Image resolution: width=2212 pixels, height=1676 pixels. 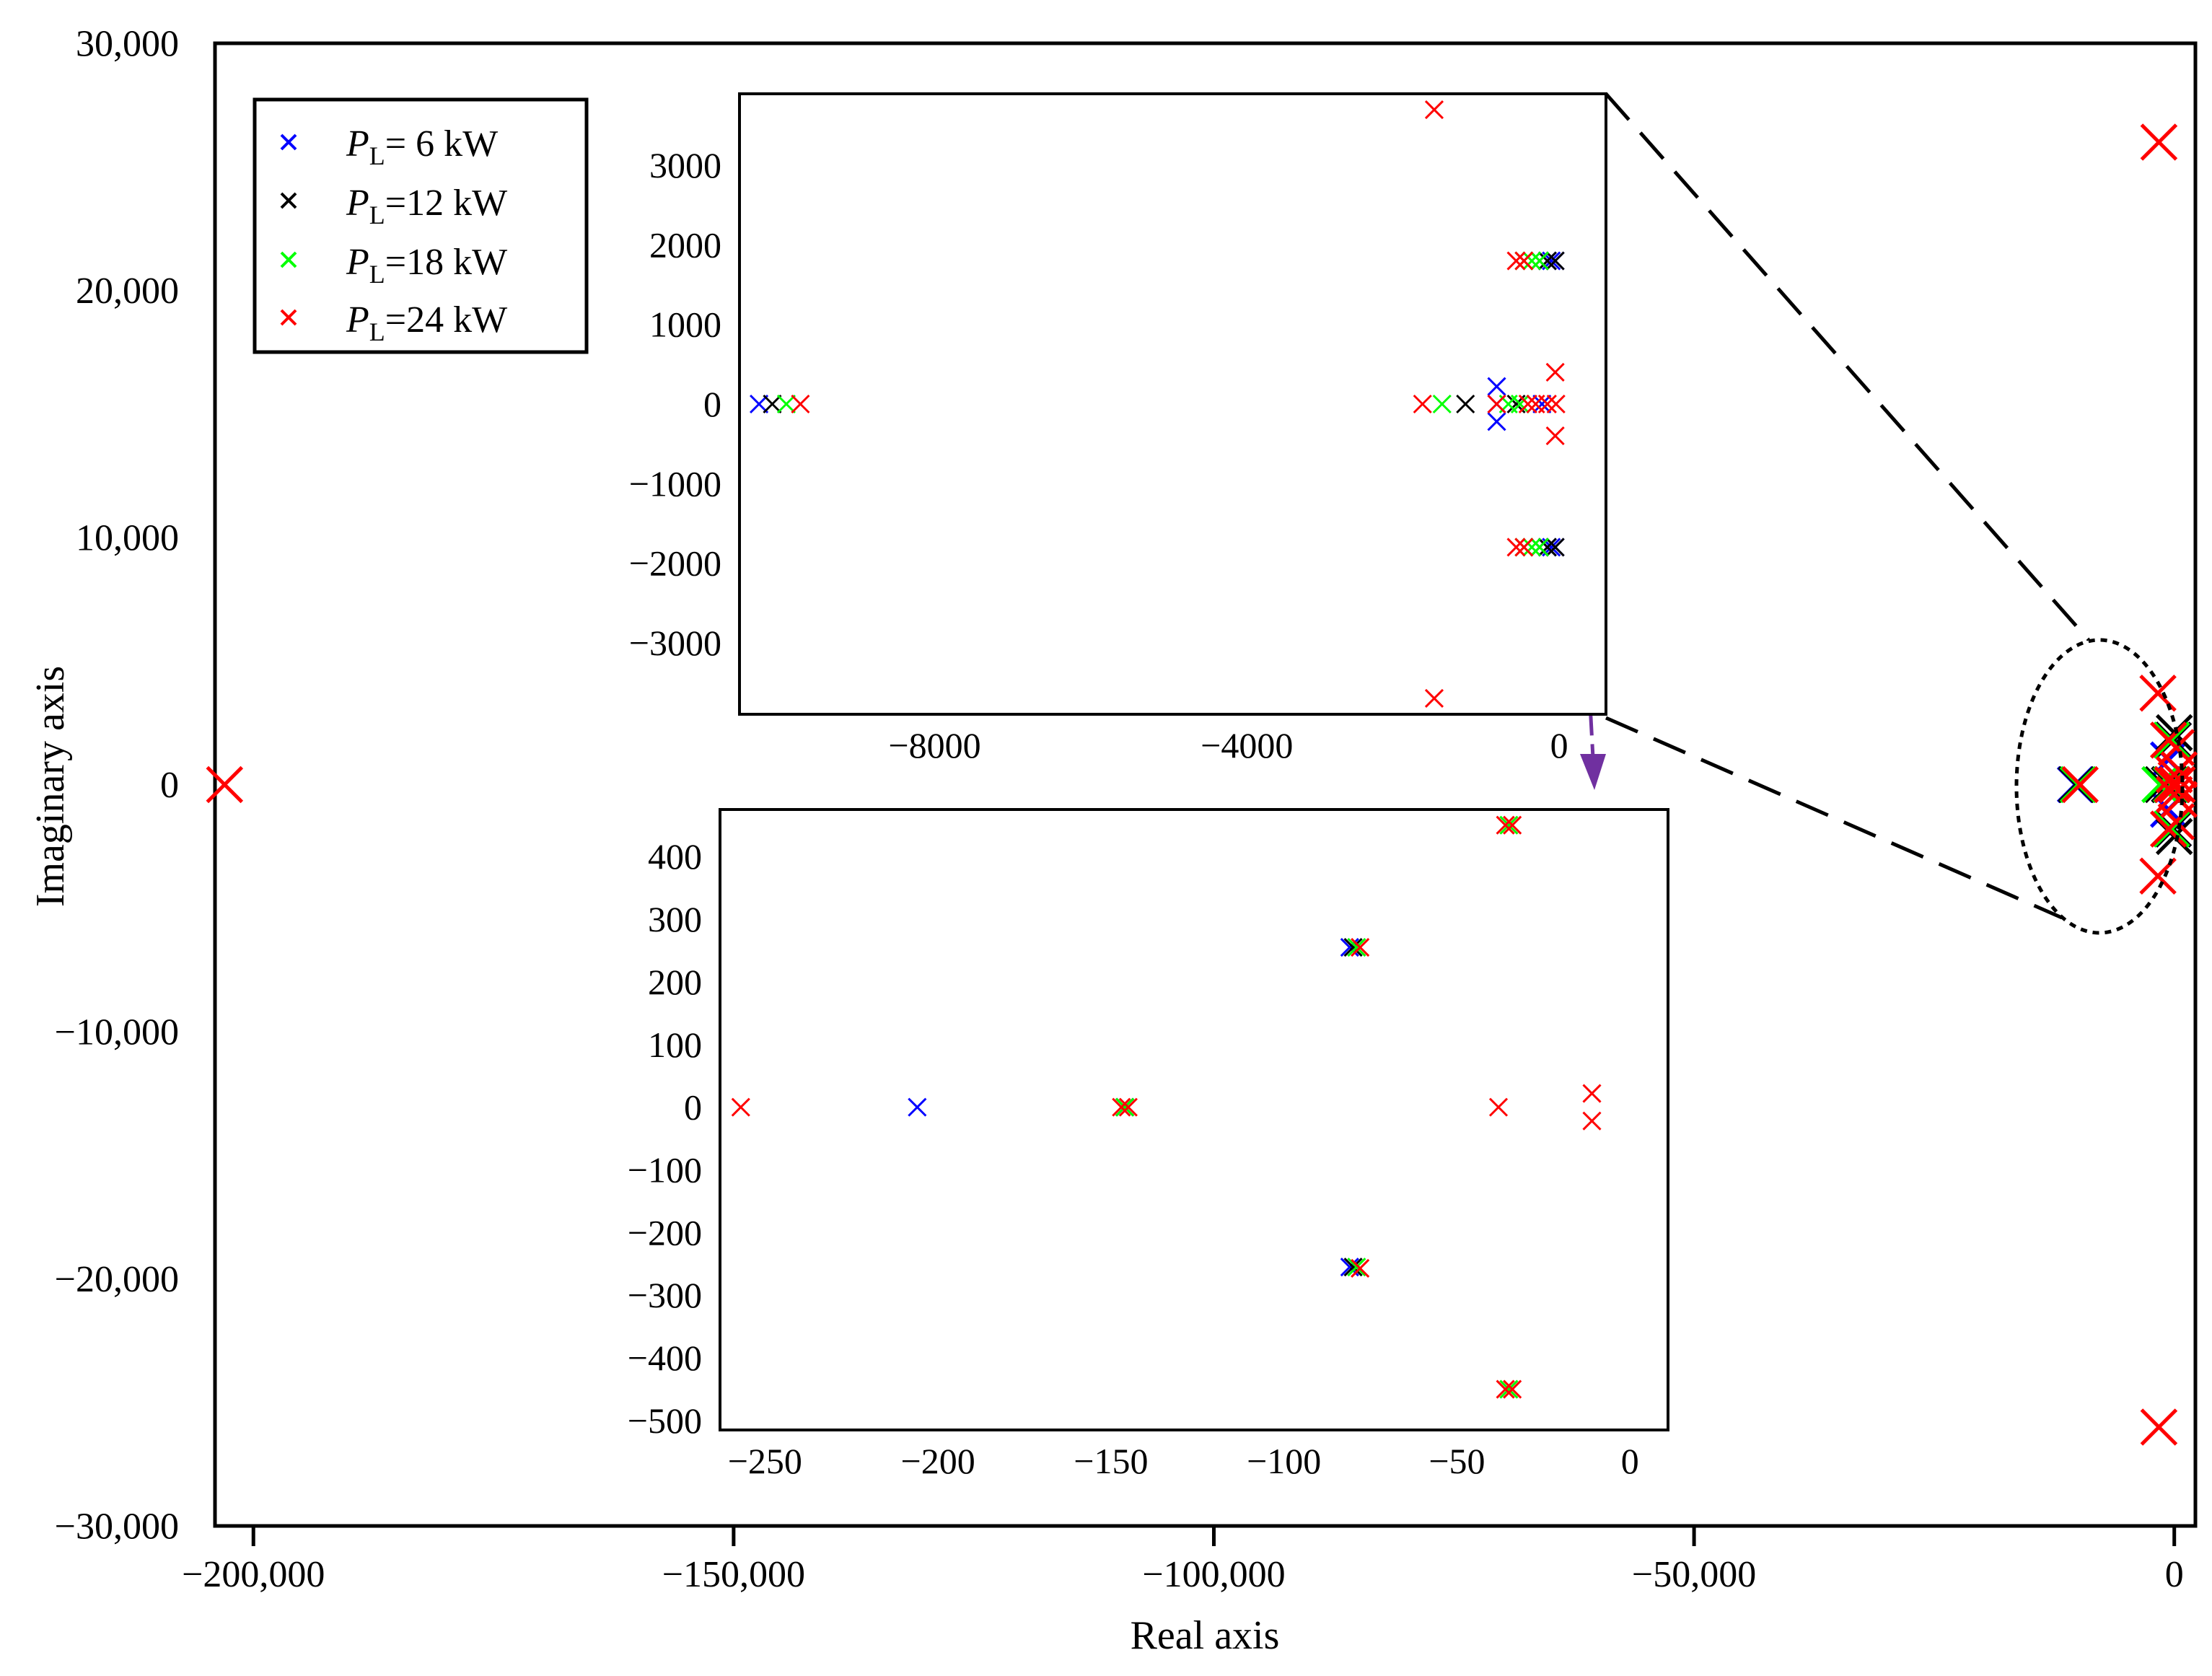 What do you see at coordinates (1166, 1107) in the screenshot?
I see `inset-bottom-points` at bounding box center [1166, 1107].